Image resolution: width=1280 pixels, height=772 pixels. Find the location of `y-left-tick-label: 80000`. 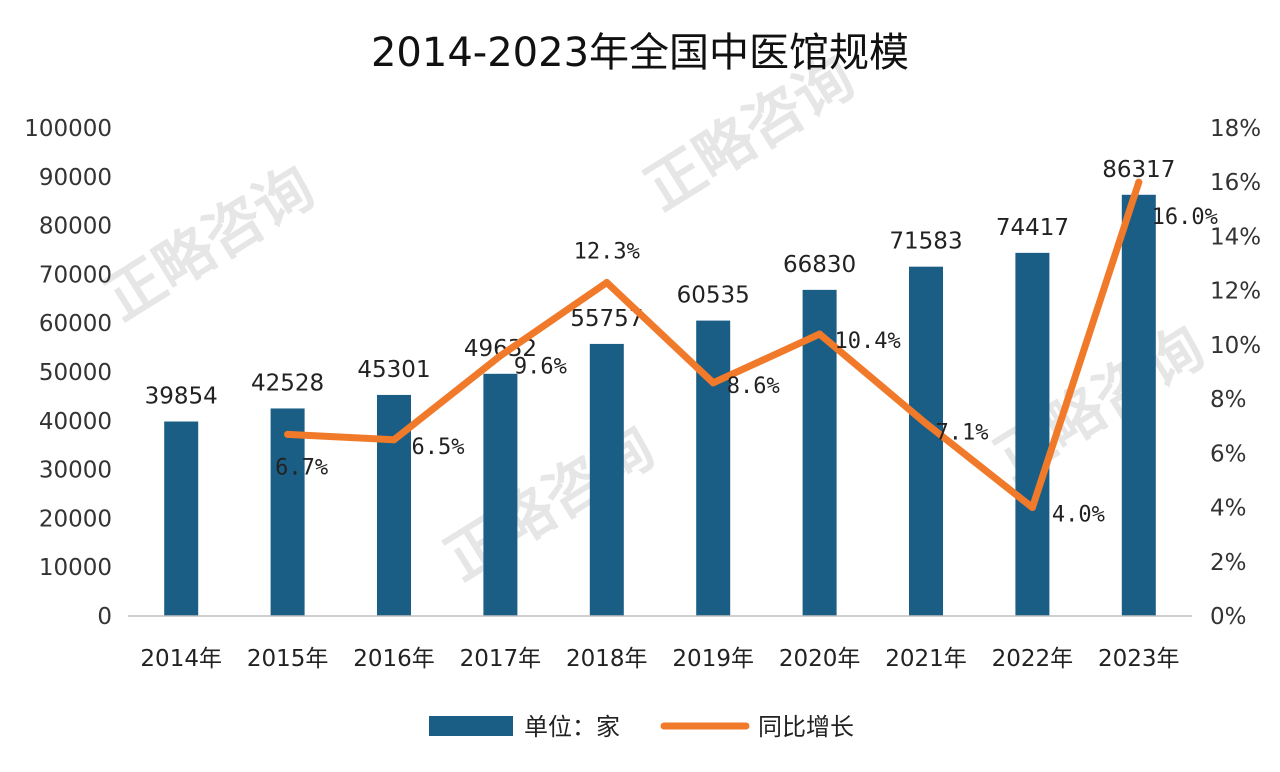

y-left-tick-label: 80000 is located at coordinates (75, 227).